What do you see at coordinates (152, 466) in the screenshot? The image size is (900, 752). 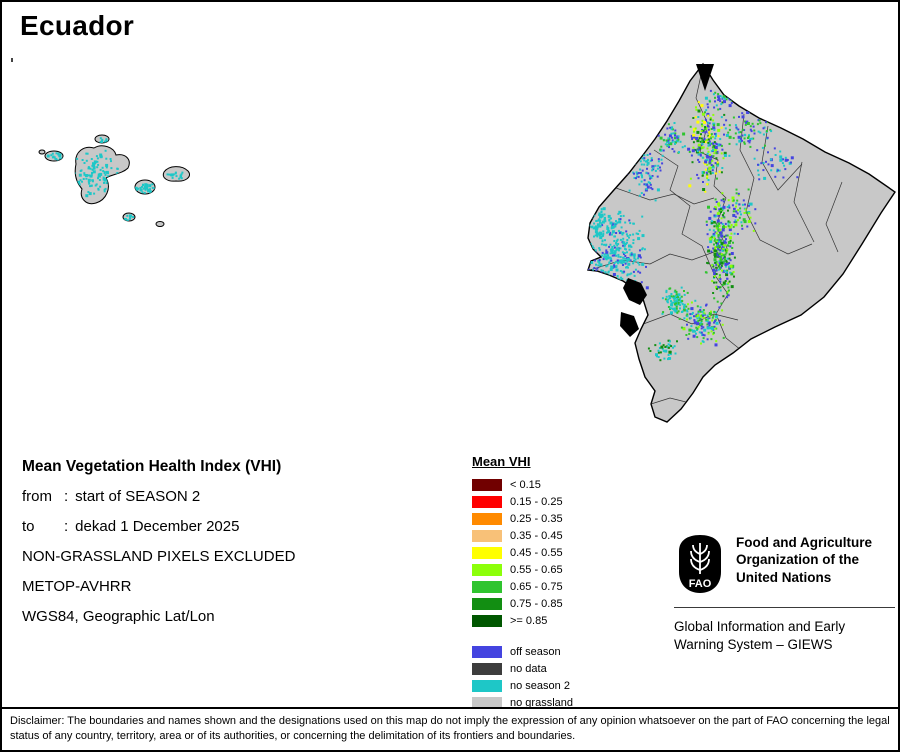 I see `info-heading: Mean Vegetation Health Index (VHI)` at bounding box center [152, 466].